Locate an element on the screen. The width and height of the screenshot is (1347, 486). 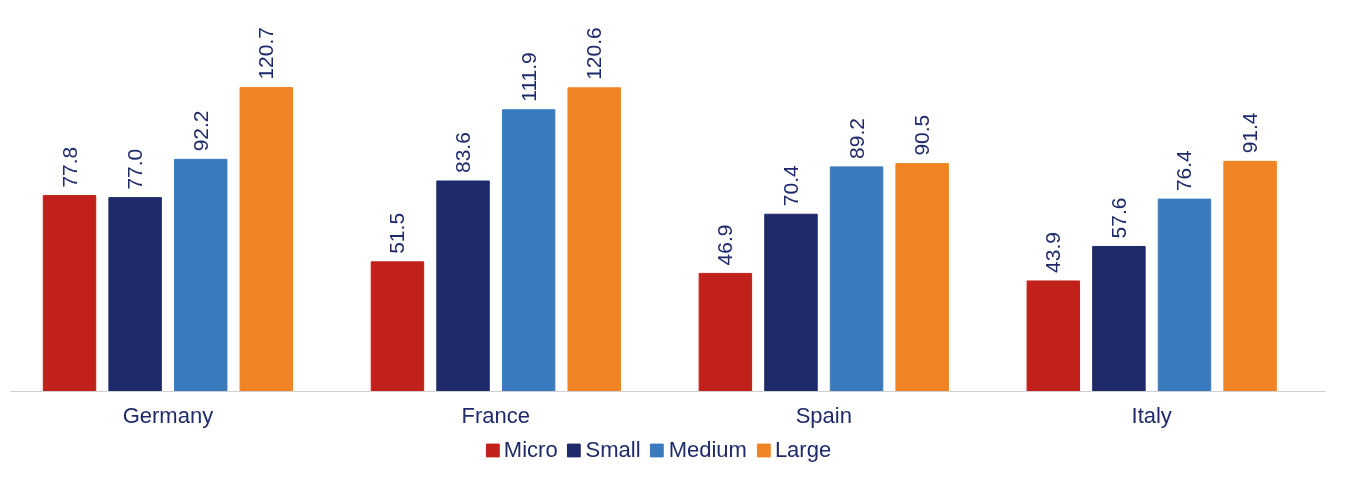
data-label: 51.5 is located at coordinates (397, 233).